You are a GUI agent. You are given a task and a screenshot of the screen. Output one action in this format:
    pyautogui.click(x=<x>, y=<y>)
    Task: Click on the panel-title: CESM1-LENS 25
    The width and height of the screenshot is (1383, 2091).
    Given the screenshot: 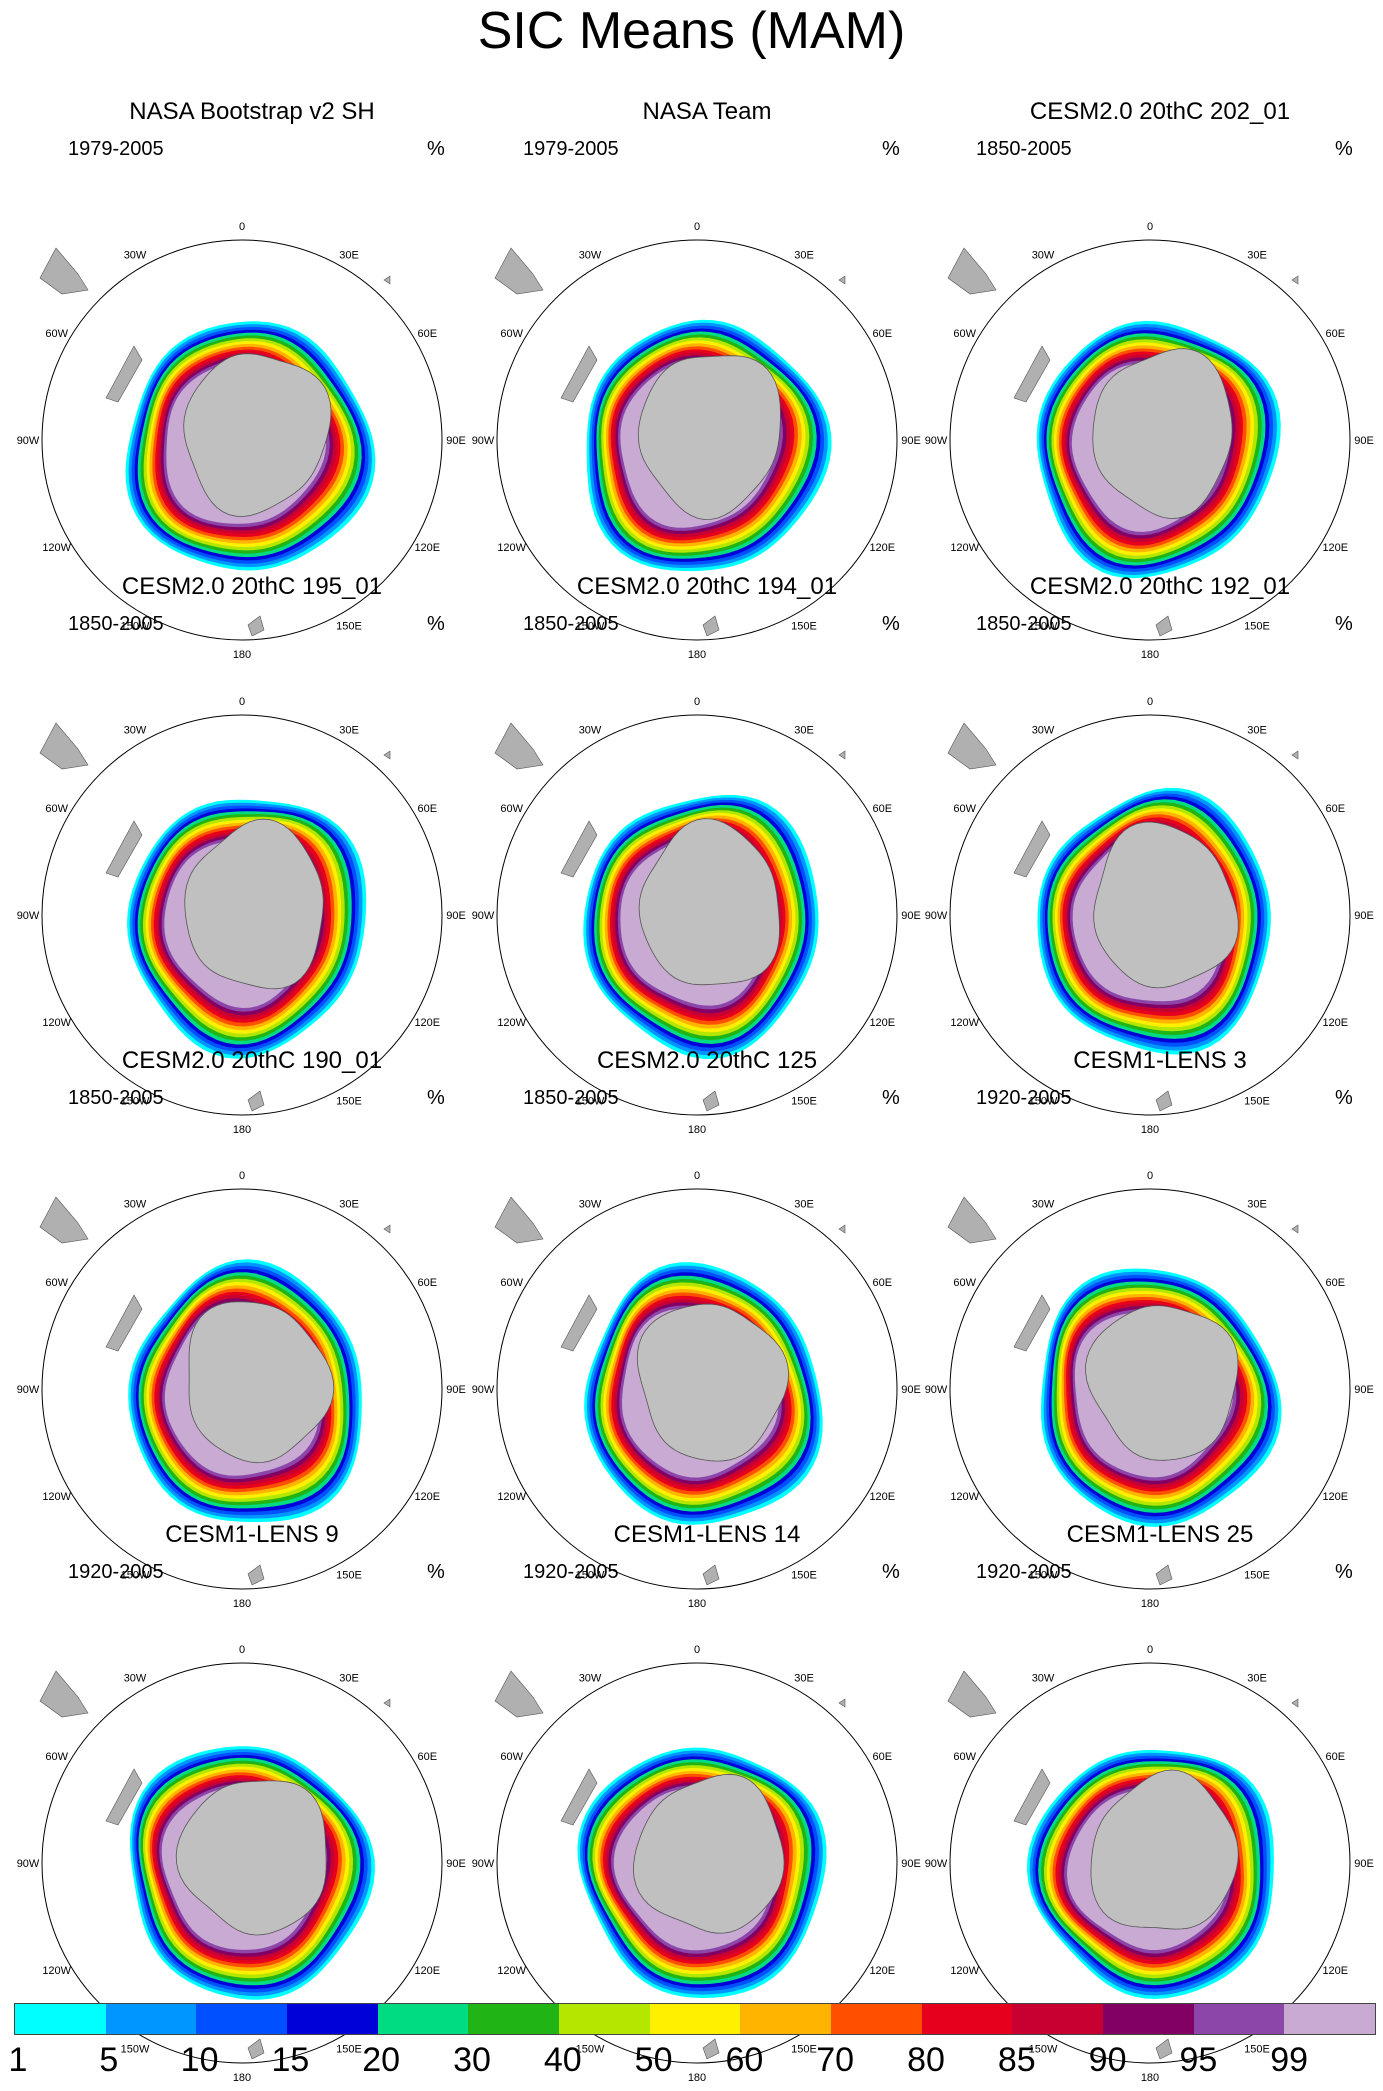 What is the action you would take?
    pyautogui.click(x=1160, y=1534)
    